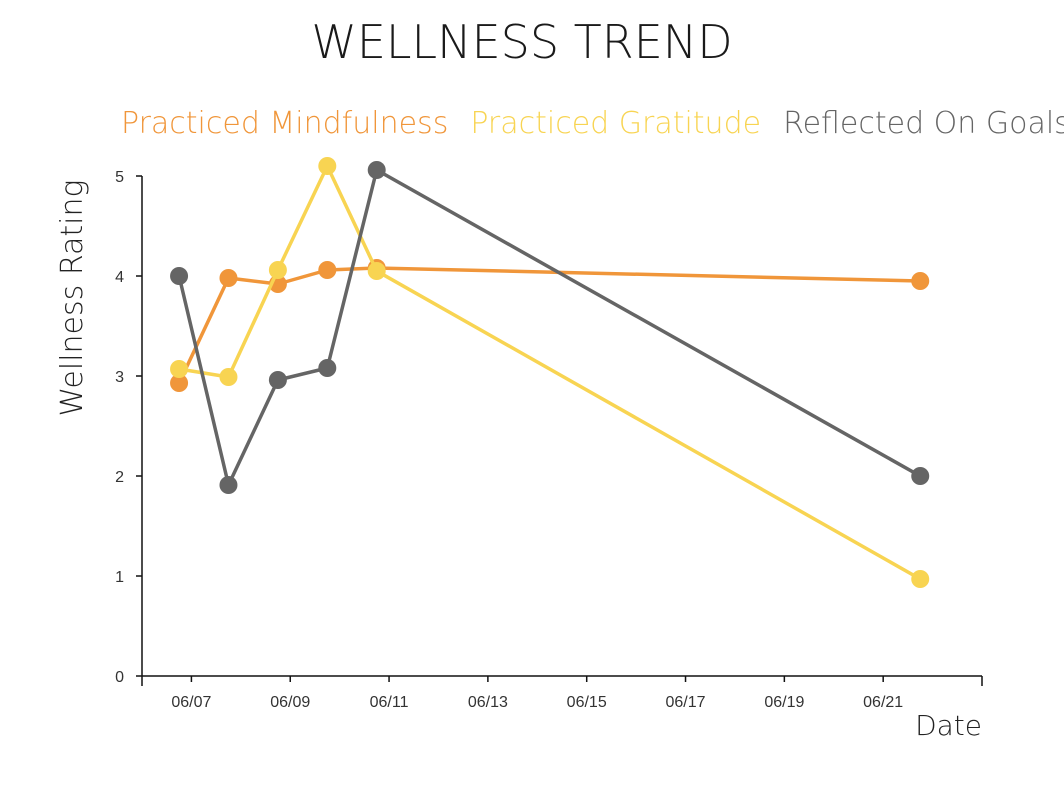  I want to click on x-tick-label: 06/11, so click(389, 702).